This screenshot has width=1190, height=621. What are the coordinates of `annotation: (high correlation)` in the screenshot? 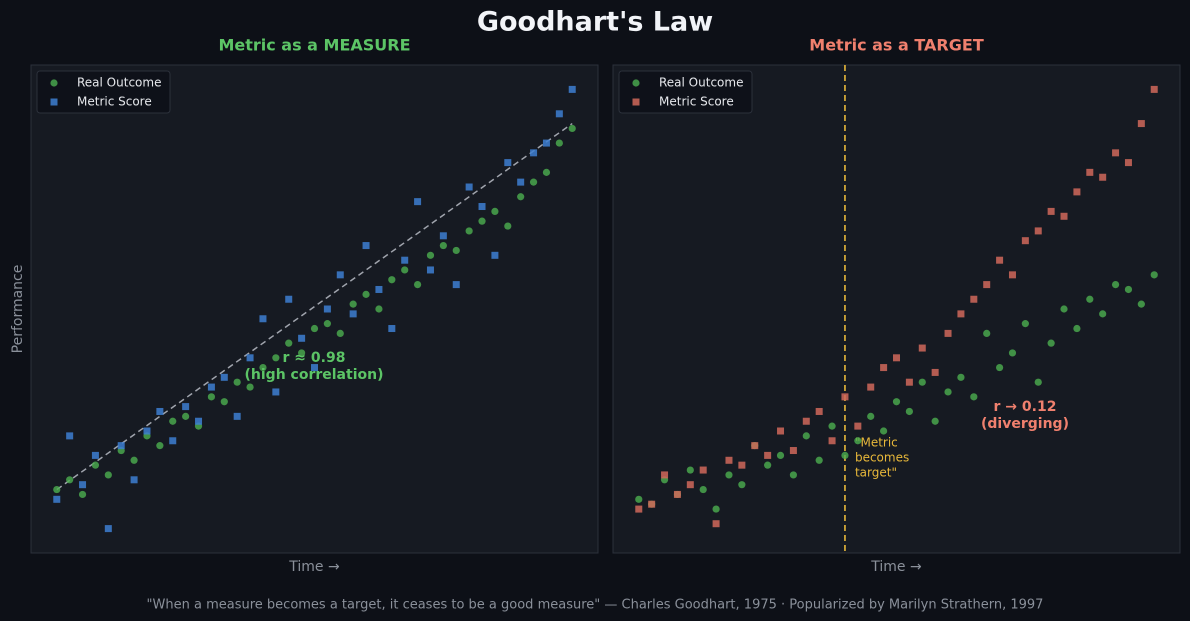 It's located at (314, 375).